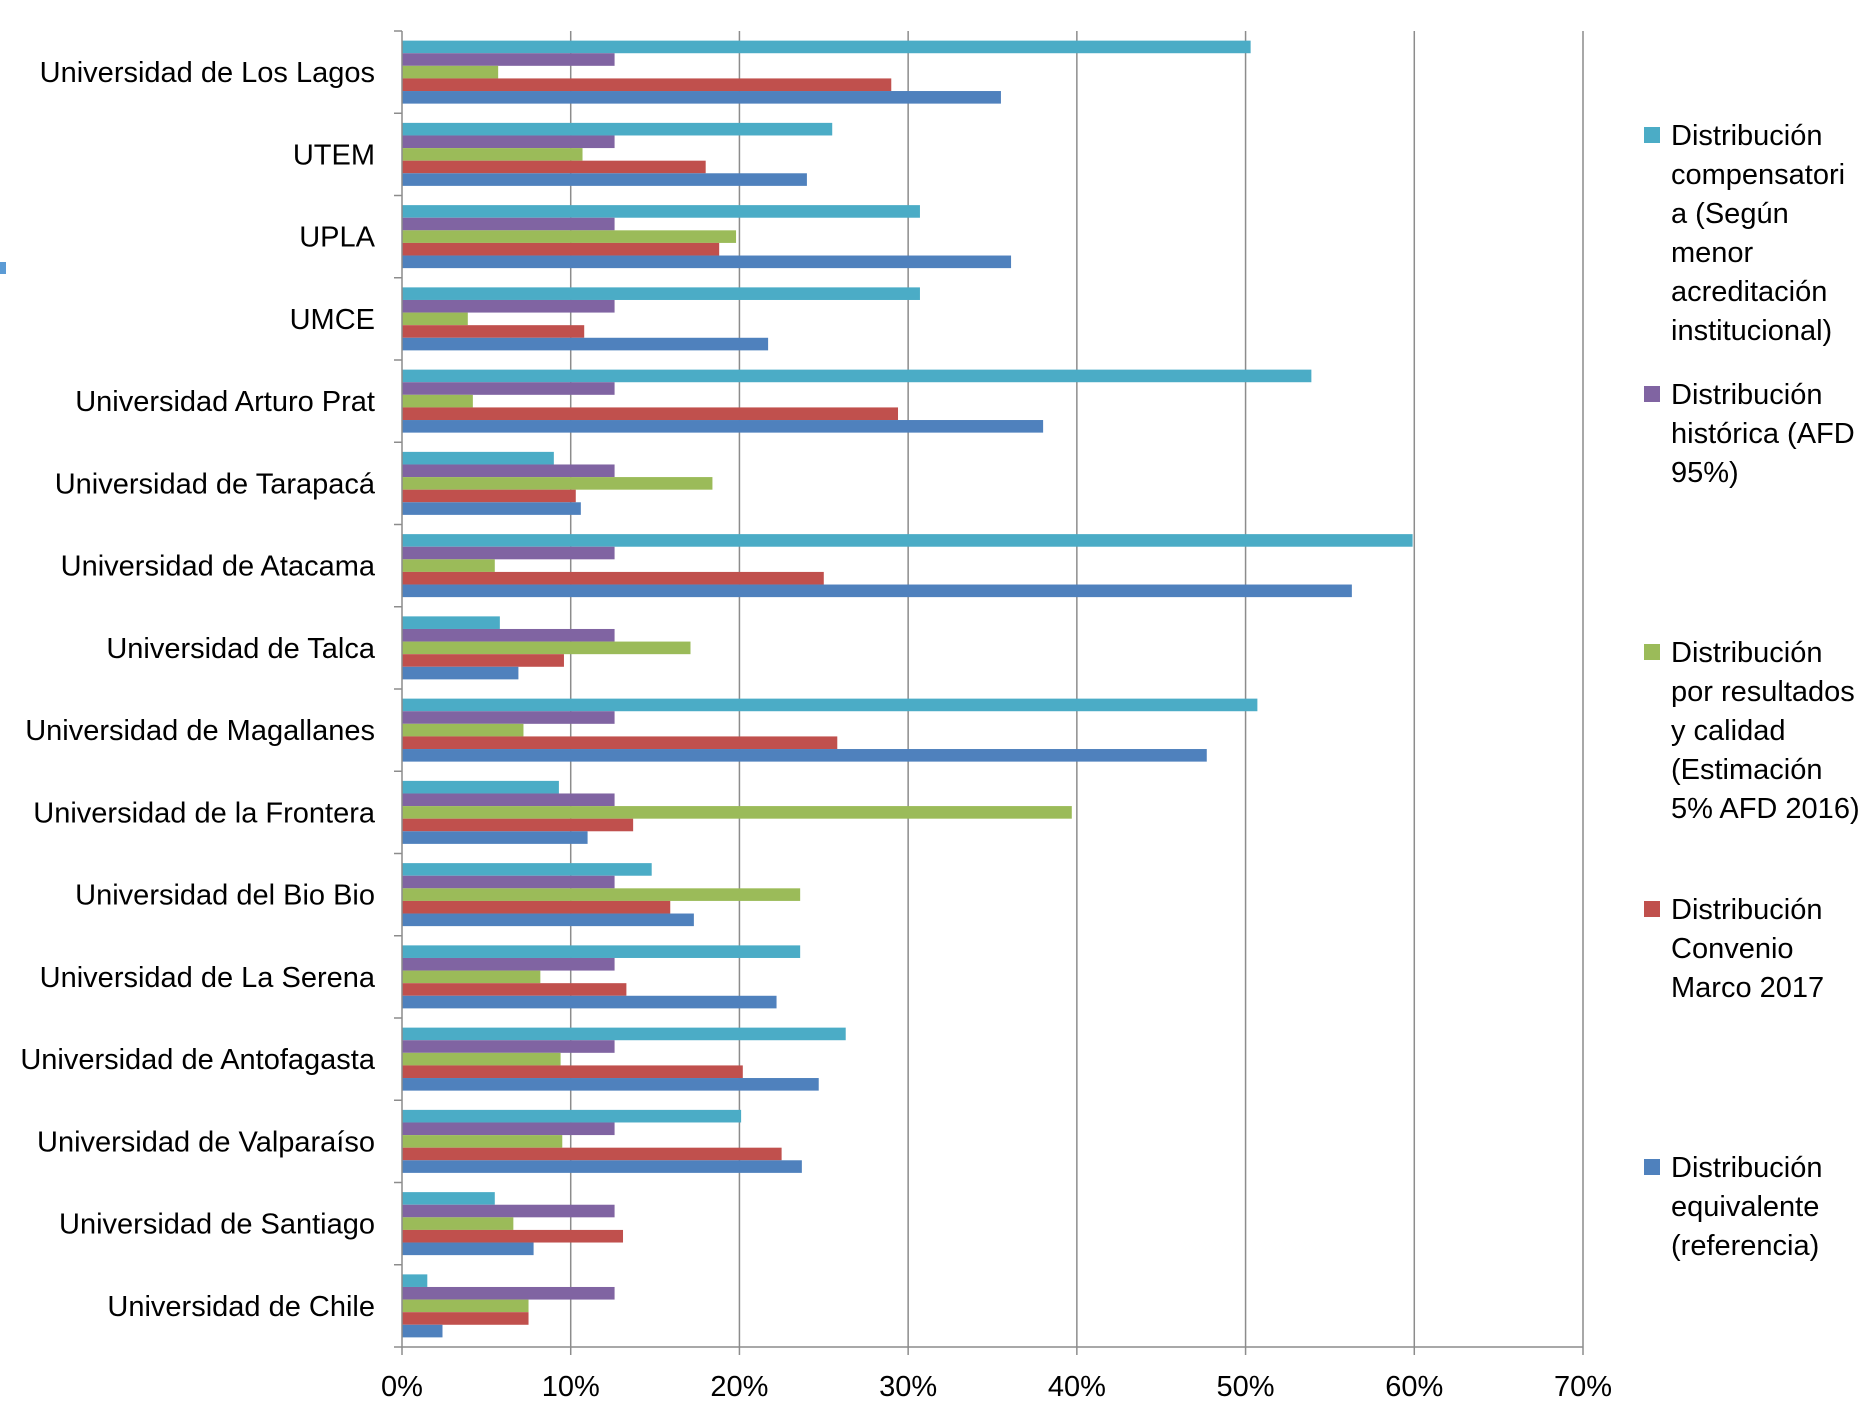 The image size is (1863, 1411). I want to click on legend-label-line: por resultados, so click(1763, 692).